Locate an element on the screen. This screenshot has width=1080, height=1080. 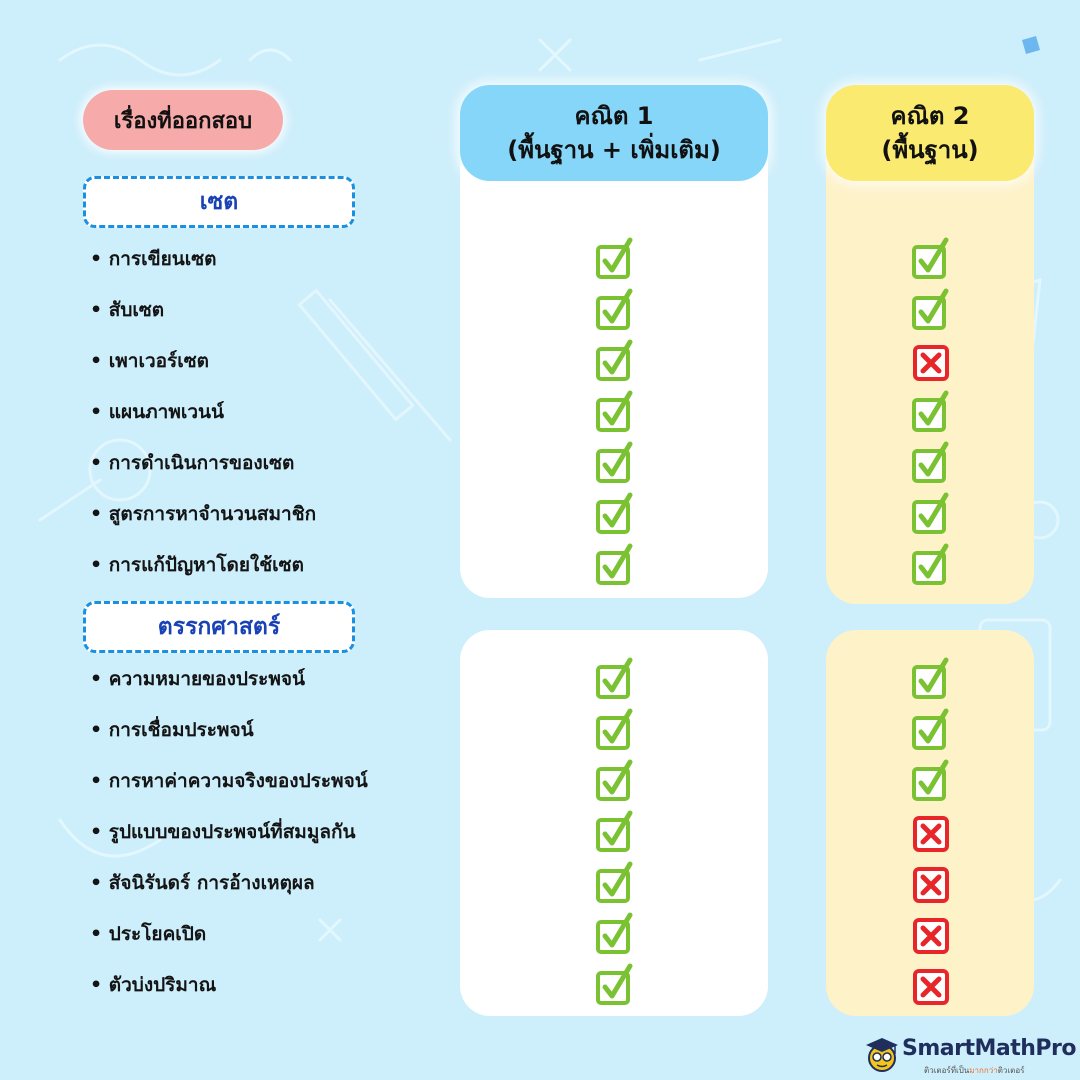
math2-header-title: คณิต 2 is located at coordinates (930, 116).